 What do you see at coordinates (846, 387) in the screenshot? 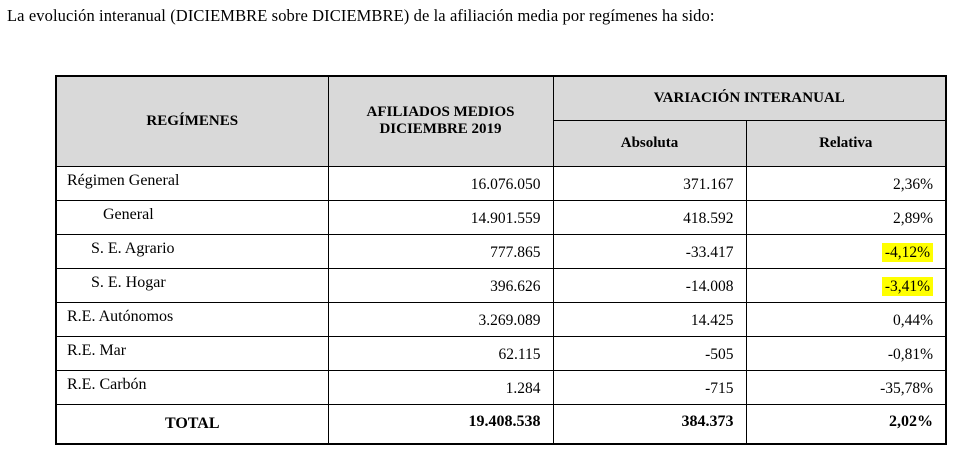
I see `relativa-value: -35,78%` at bounding box center [846, 387].